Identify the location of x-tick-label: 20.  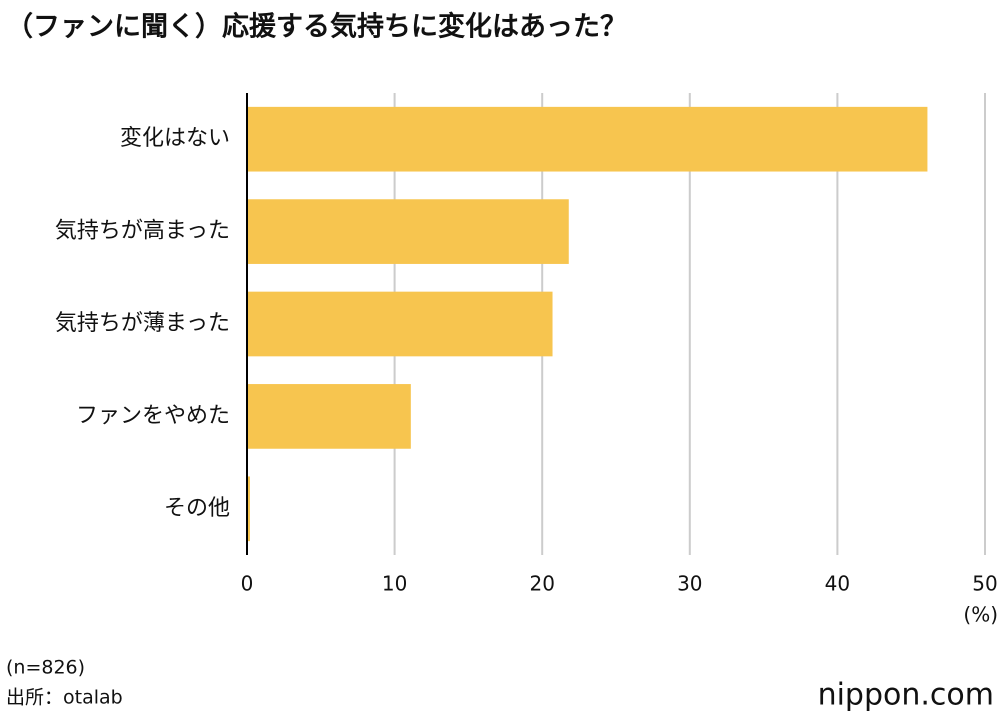
(541, 584).